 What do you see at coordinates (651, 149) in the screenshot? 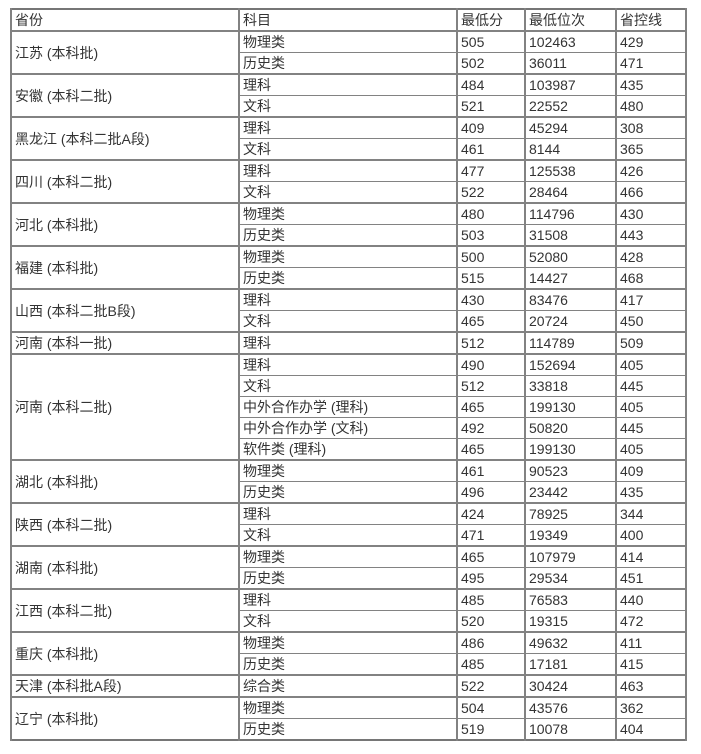
I see `control-line-cell: 365` at bounding box center [651, 149].